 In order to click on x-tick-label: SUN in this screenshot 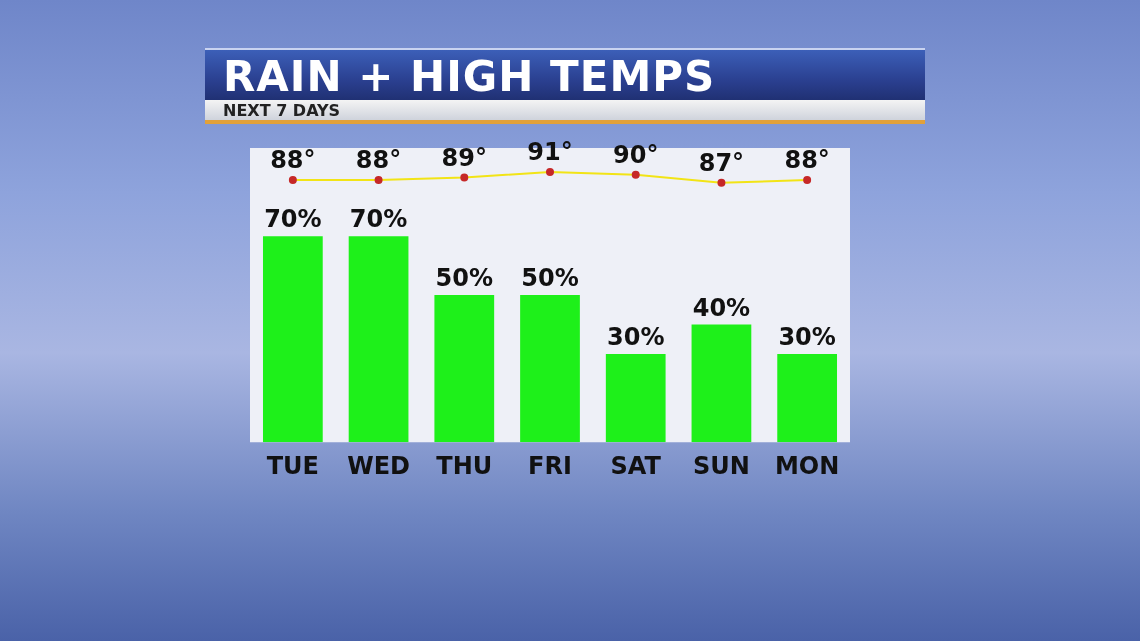, I will do `click(721, 465)`.